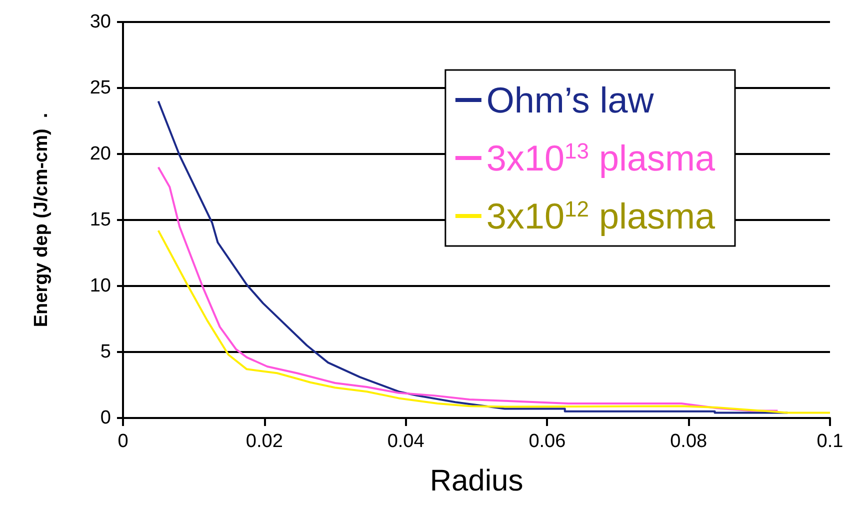 The width and height of the screenshot is (857, 516). I want to click on x-tick-label: 0.04, so click(406, 441).